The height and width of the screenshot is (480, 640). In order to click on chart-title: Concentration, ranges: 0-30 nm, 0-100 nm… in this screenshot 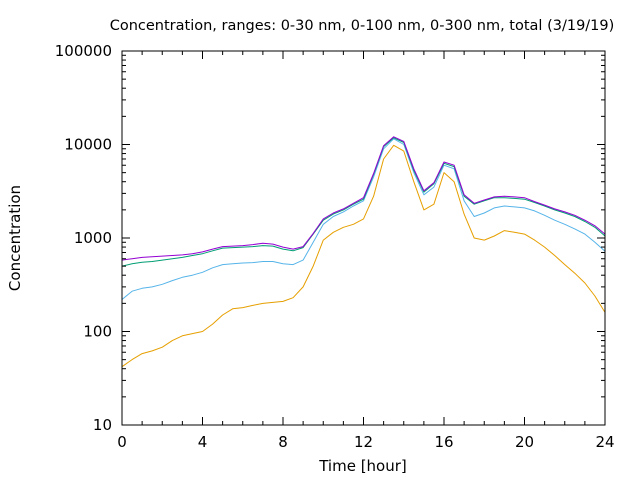, I will do `click(362, 26)`.